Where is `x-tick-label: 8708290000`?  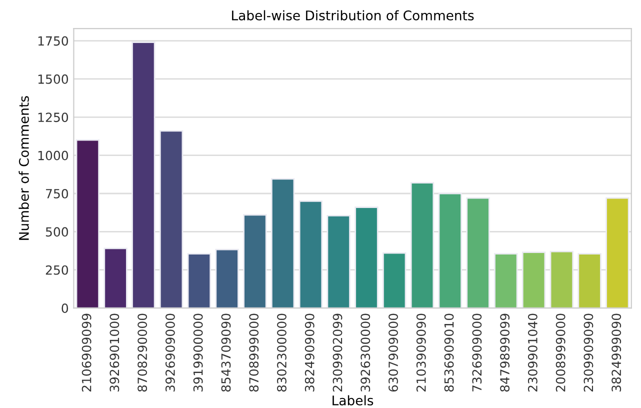
x-tick-label: 8708290000 is located at coordinates (143, 353).